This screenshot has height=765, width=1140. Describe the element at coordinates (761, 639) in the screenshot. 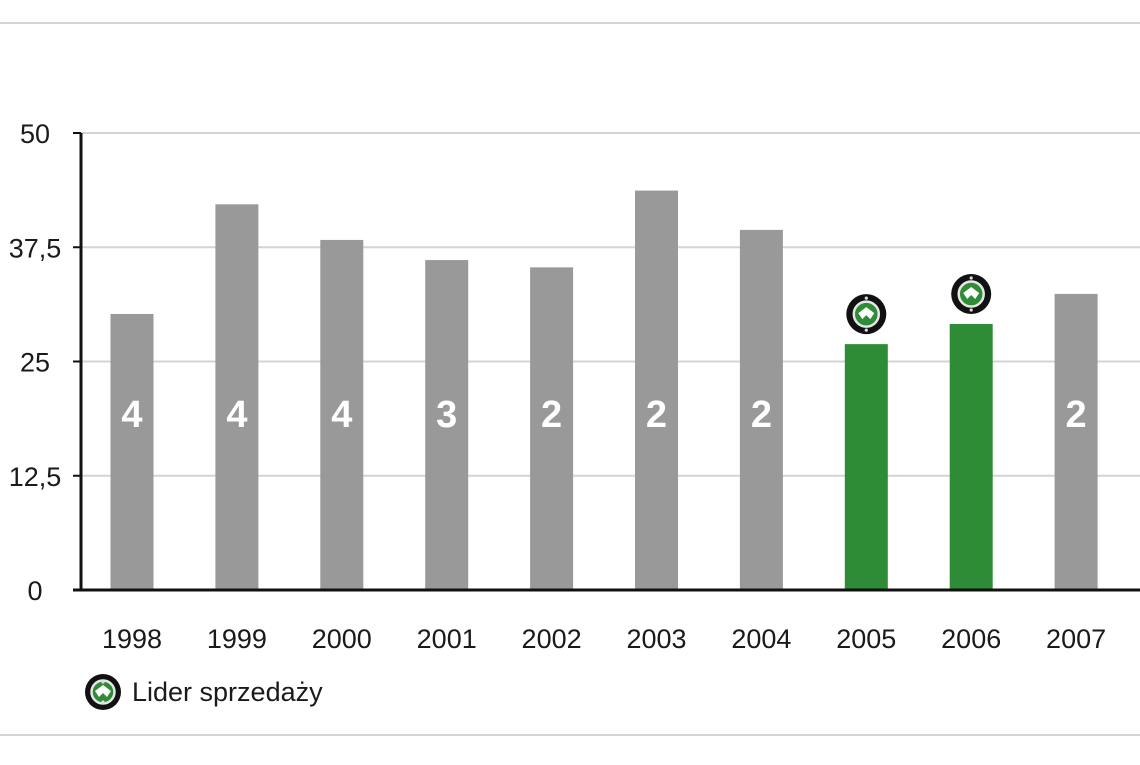

I see `x-tick-label: 2004` at that location.